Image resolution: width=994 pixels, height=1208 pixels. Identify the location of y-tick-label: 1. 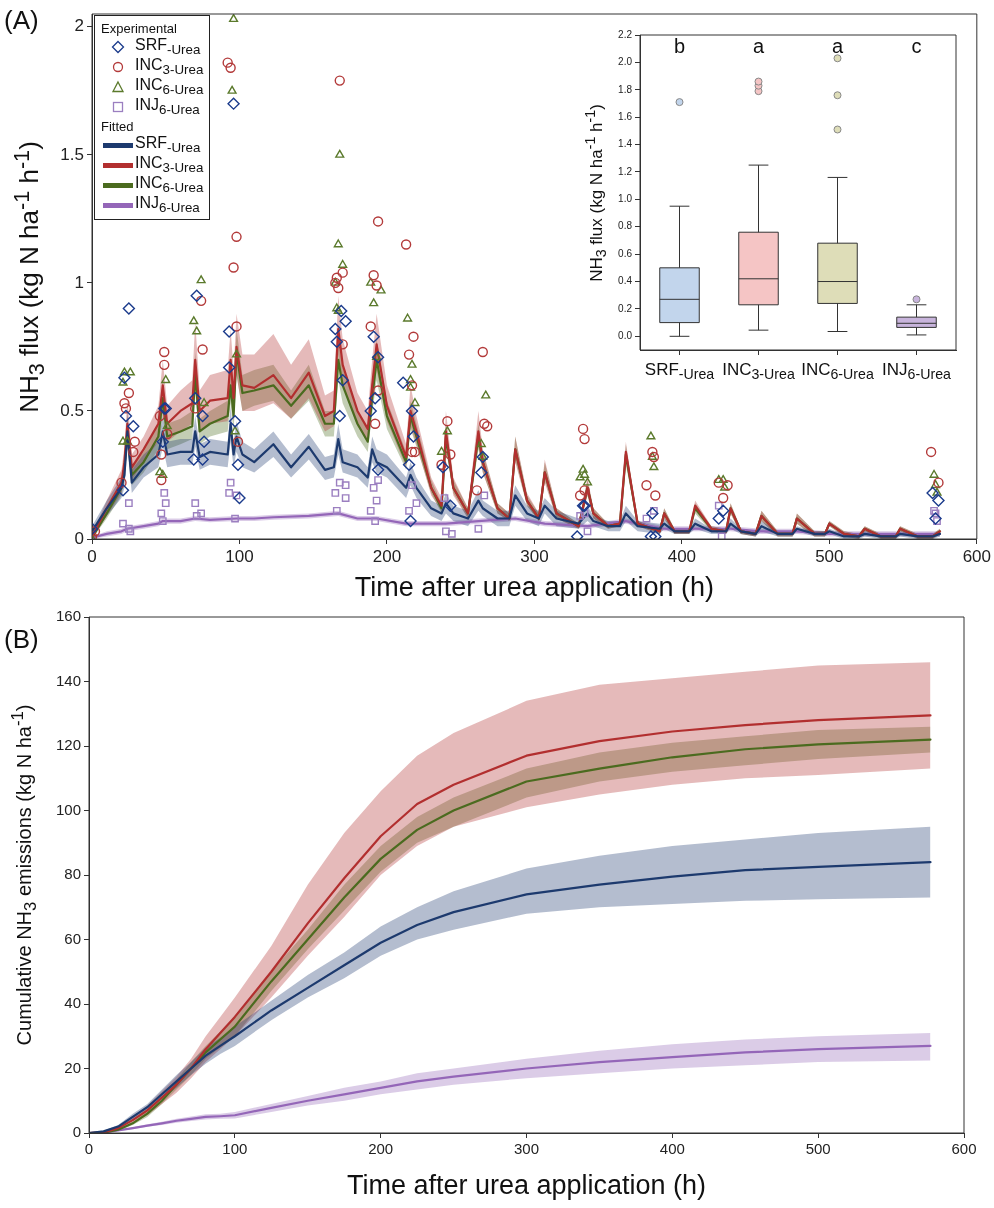
(79, 282).